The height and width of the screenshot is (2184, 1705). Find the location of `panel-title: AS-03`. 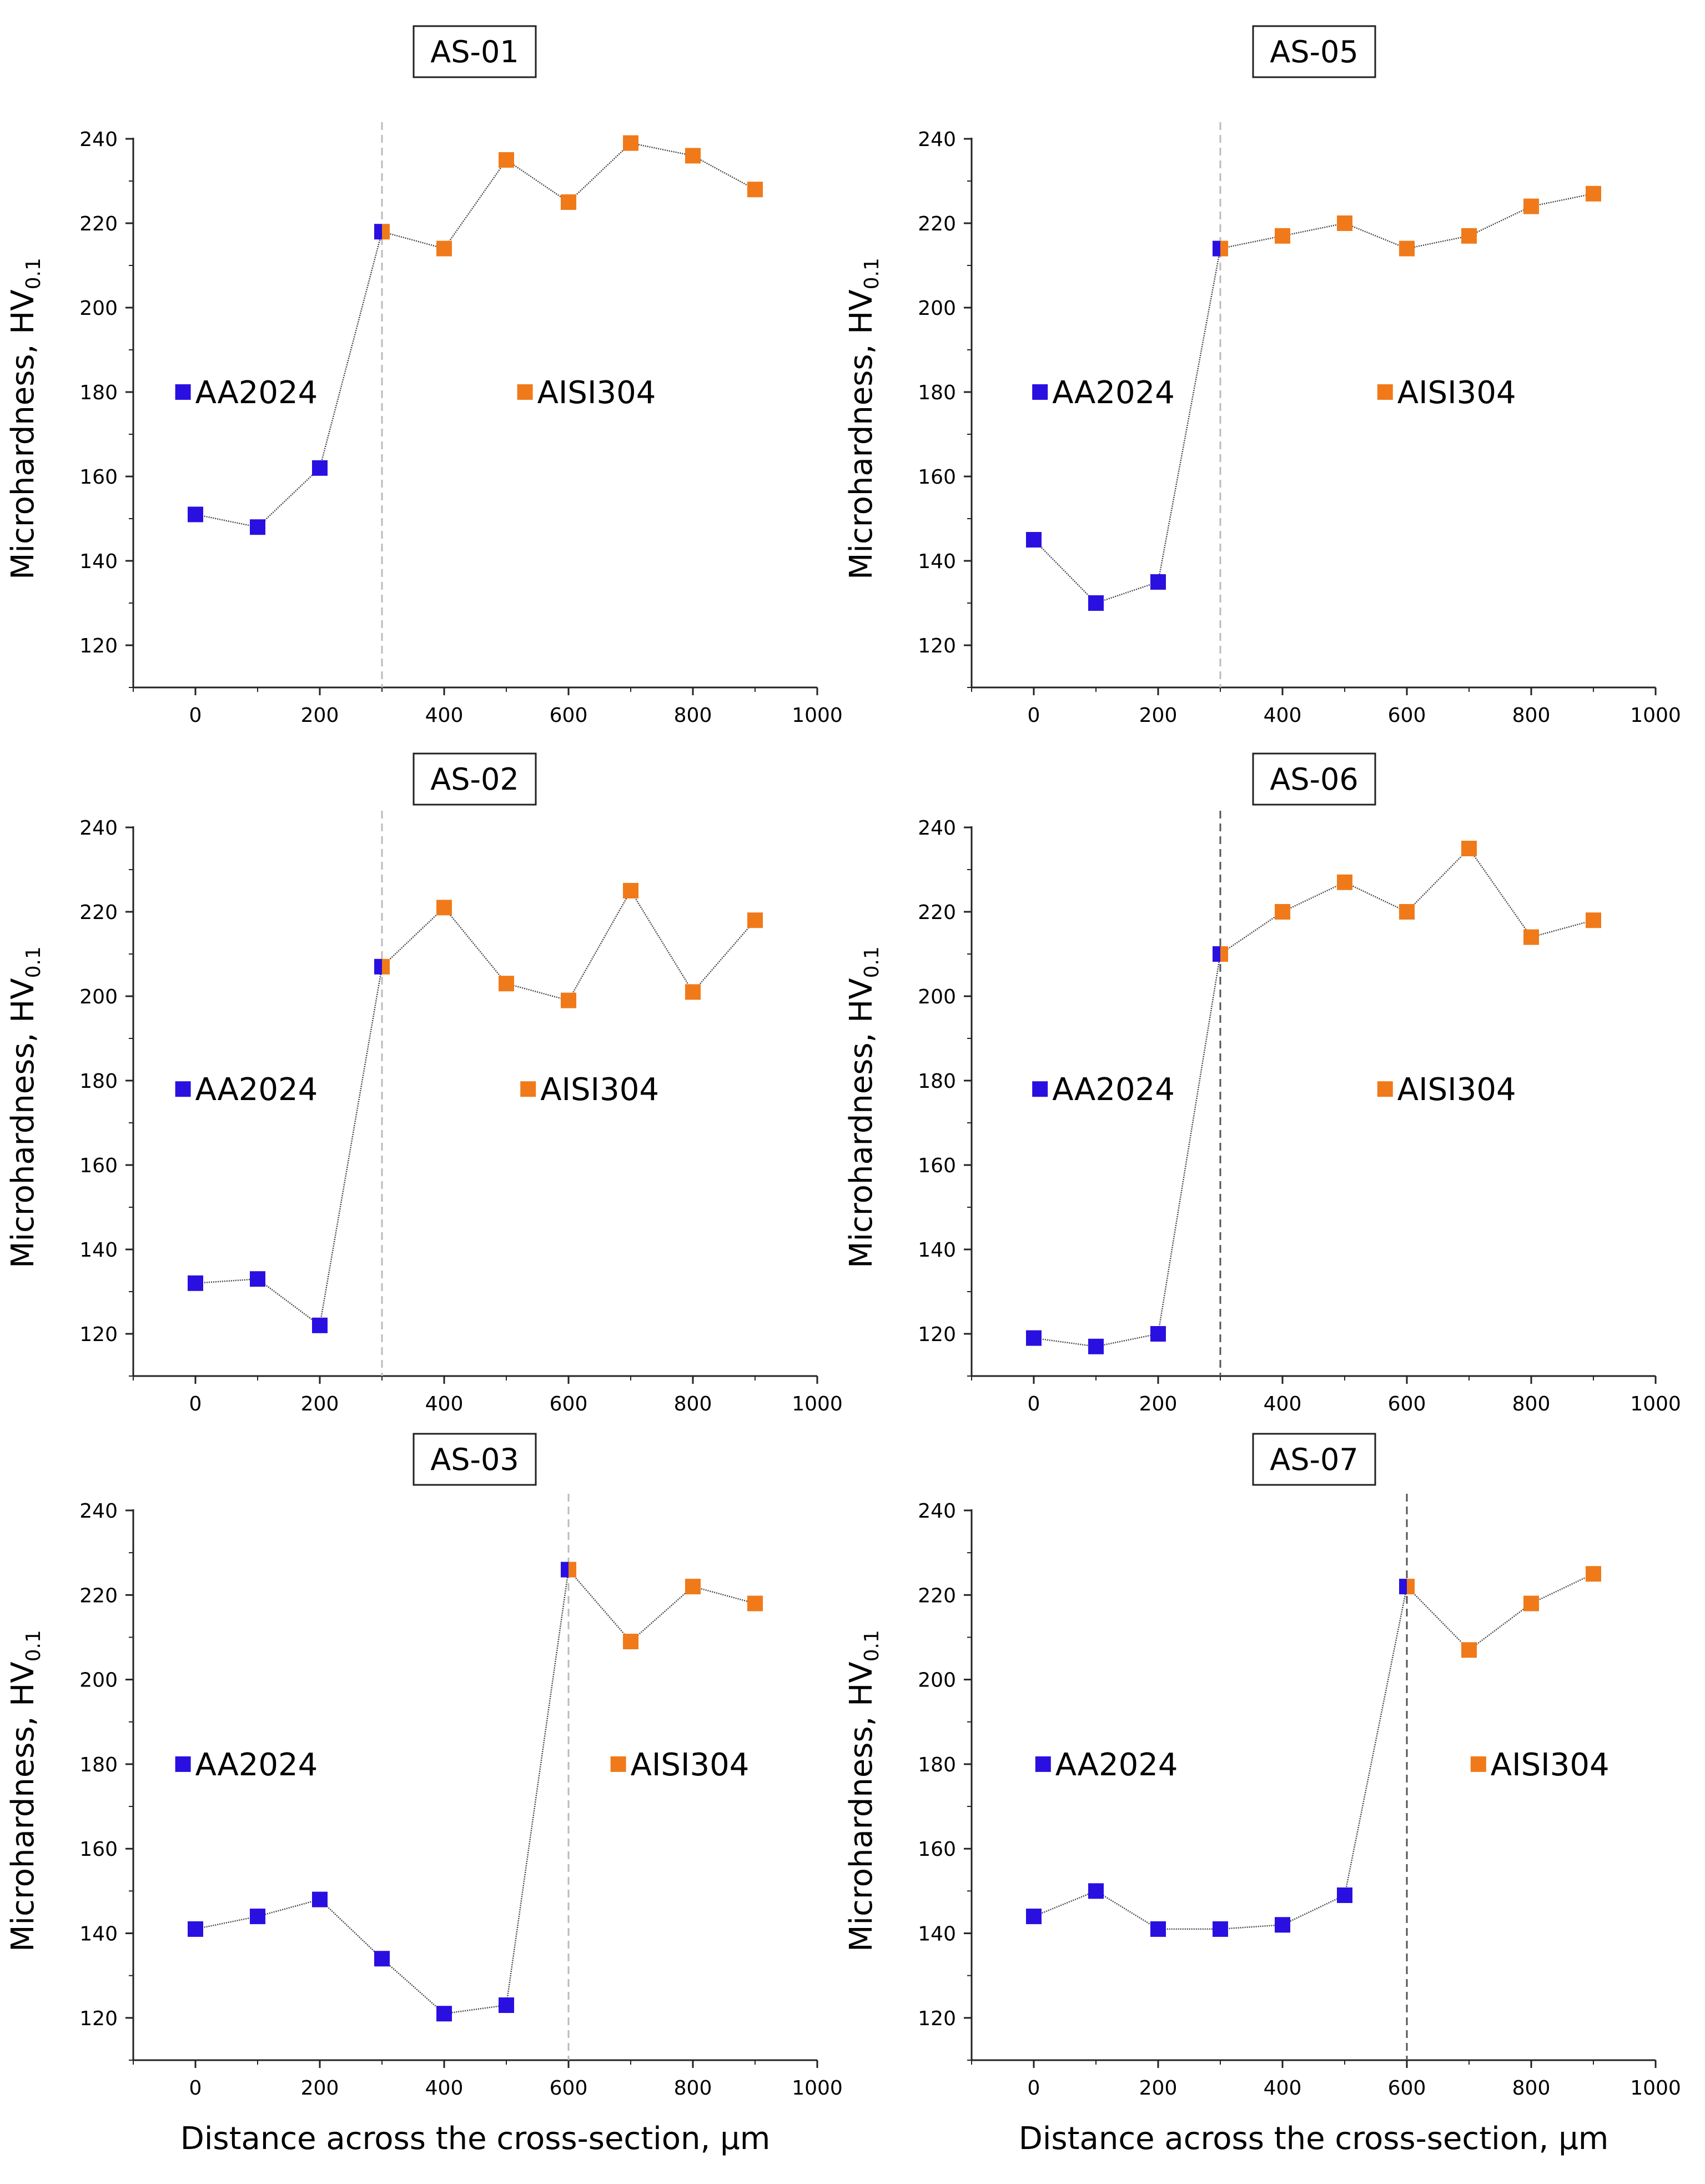

panel-title: AS-03 is located at coordinates (475, 1459).